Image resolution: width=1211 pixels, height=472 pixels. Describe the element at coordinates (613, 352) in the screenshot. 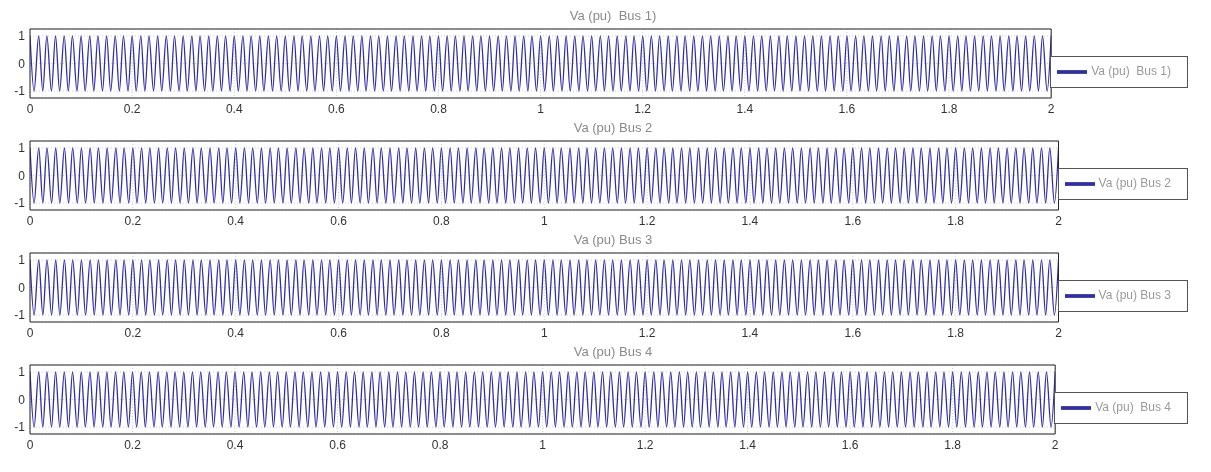

I see `chart-title: Va (pu) Bus 4` at that location.